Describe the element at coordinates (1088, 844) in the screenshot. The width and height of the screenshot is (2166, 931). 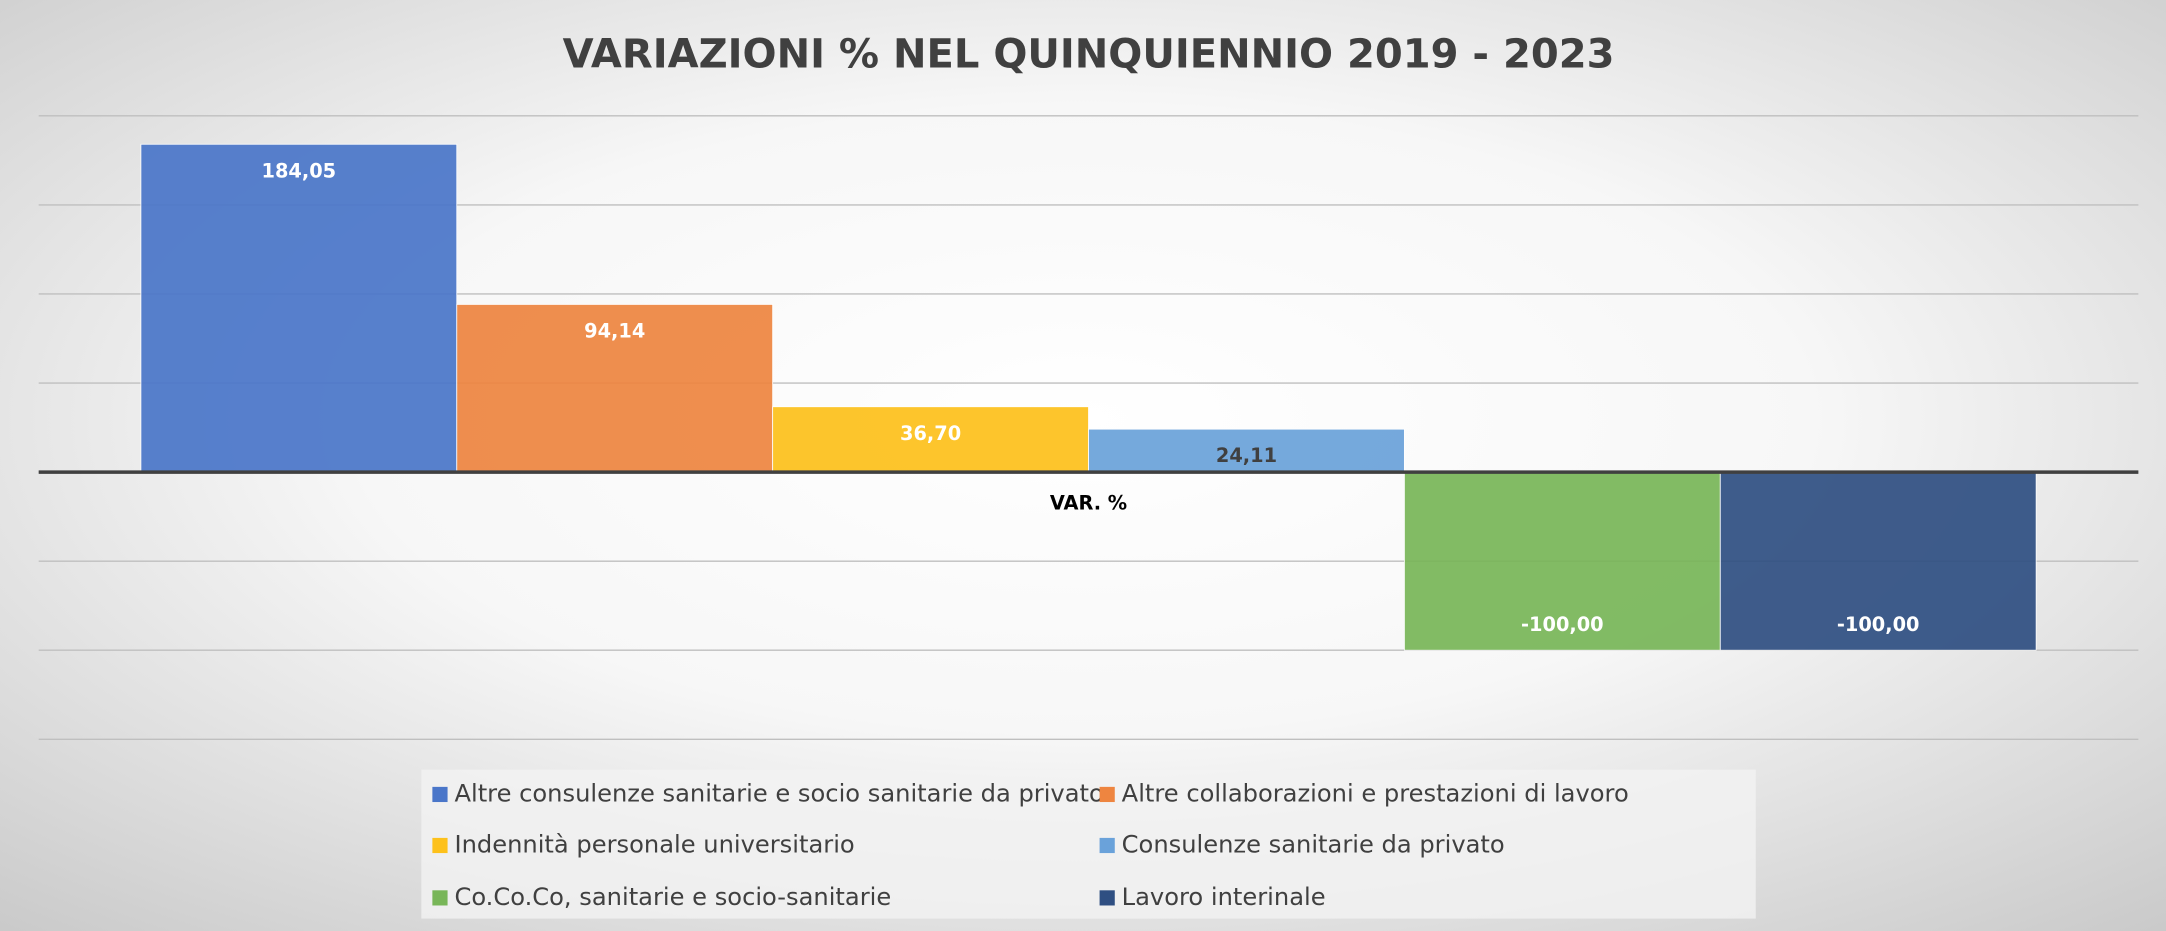
I see `legend-box` at that location.